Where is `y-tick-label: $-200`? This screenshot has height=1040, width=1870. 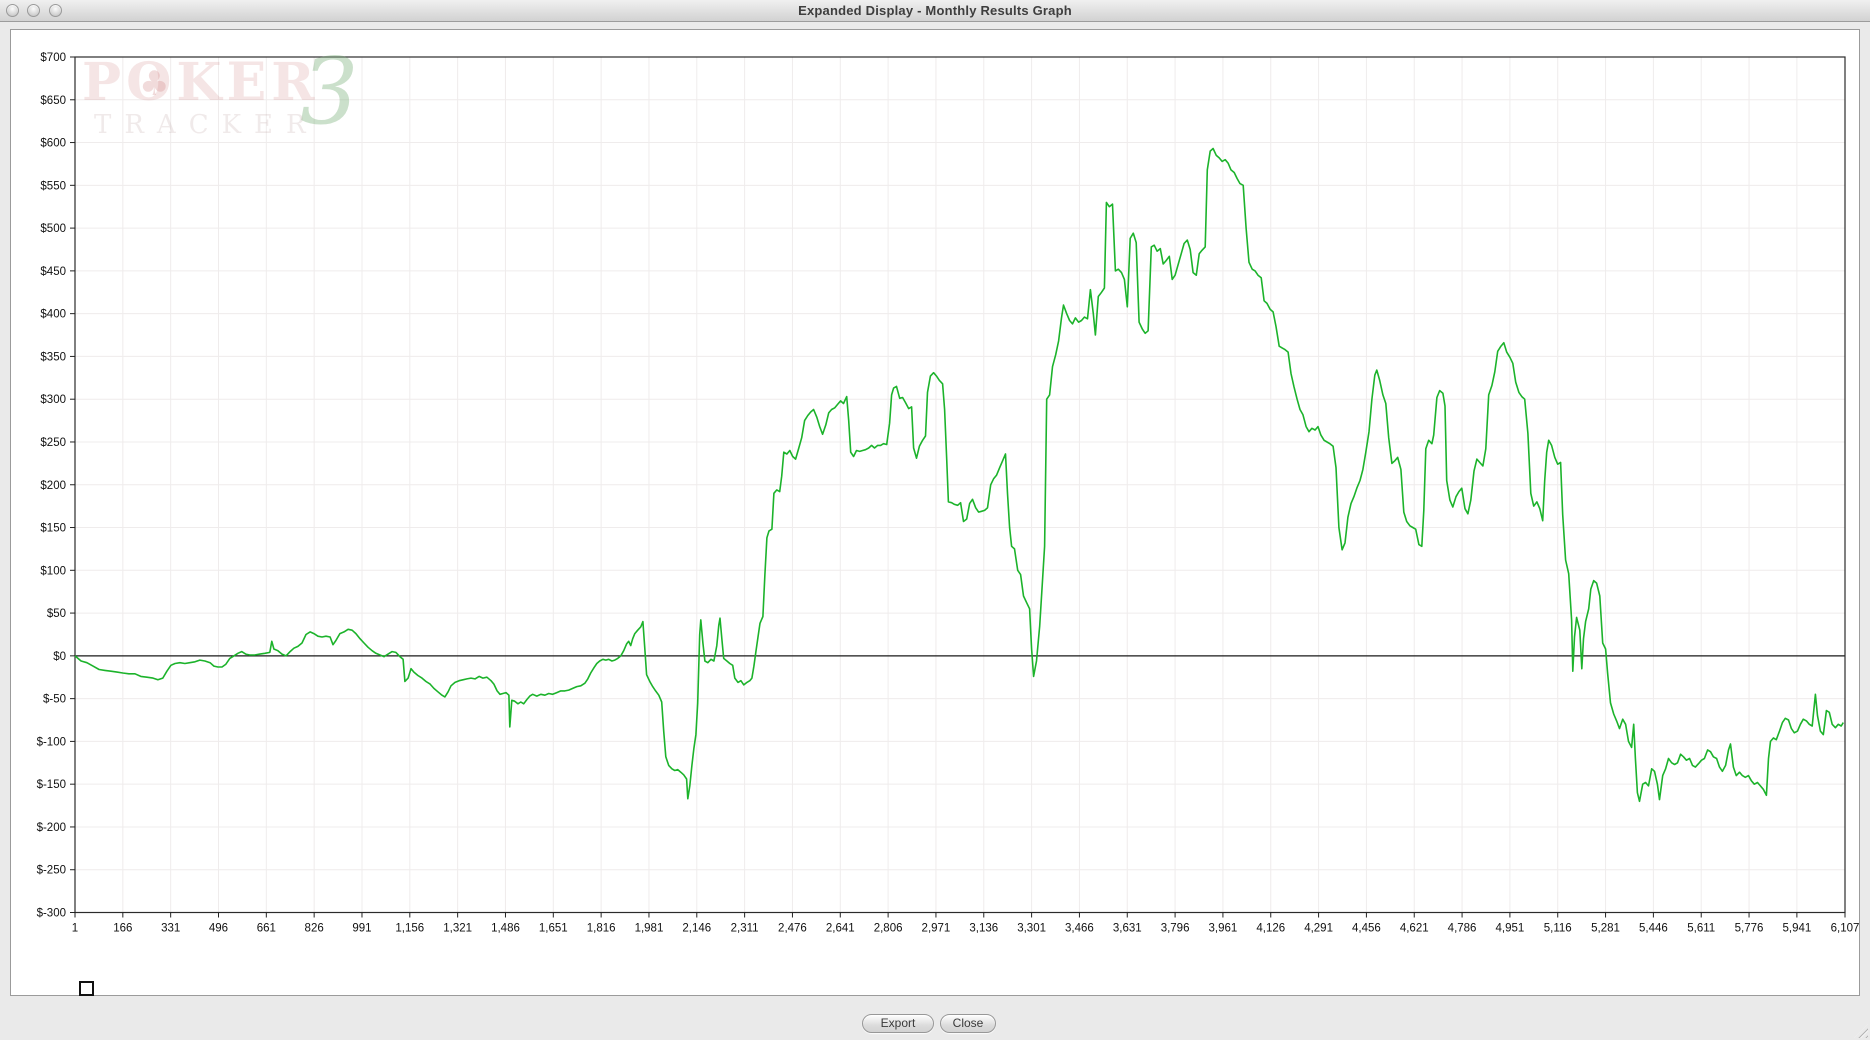
y-tick-label: $-200 is located at coordinates (51, 828).